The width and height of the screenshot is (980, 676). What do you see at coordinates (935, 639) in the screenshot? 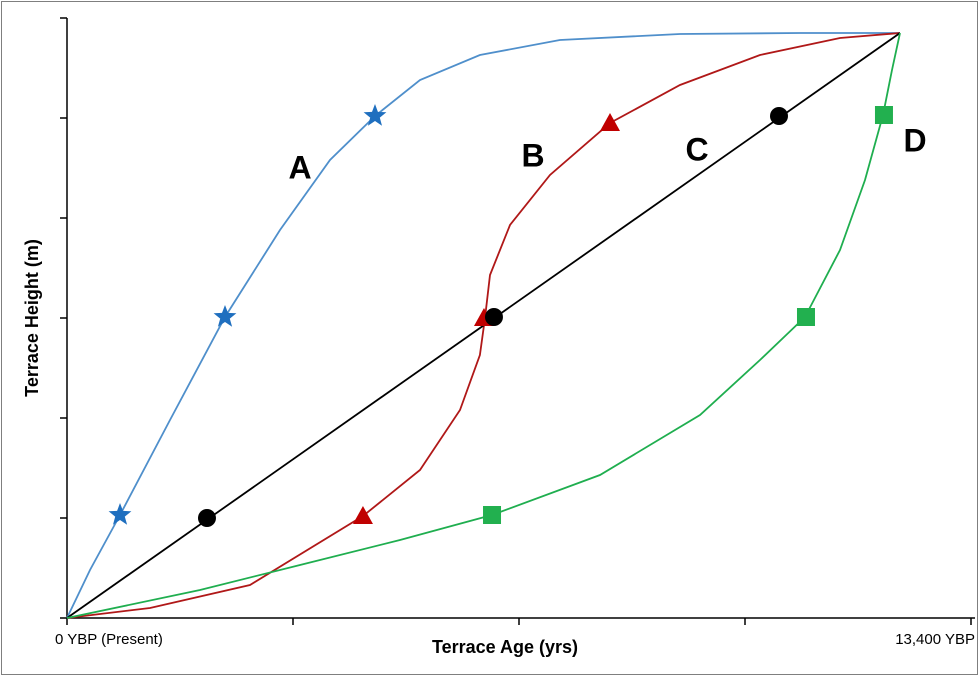
I see `x-tick-label: 13,400 YBP` at bounding box center [935, 639].